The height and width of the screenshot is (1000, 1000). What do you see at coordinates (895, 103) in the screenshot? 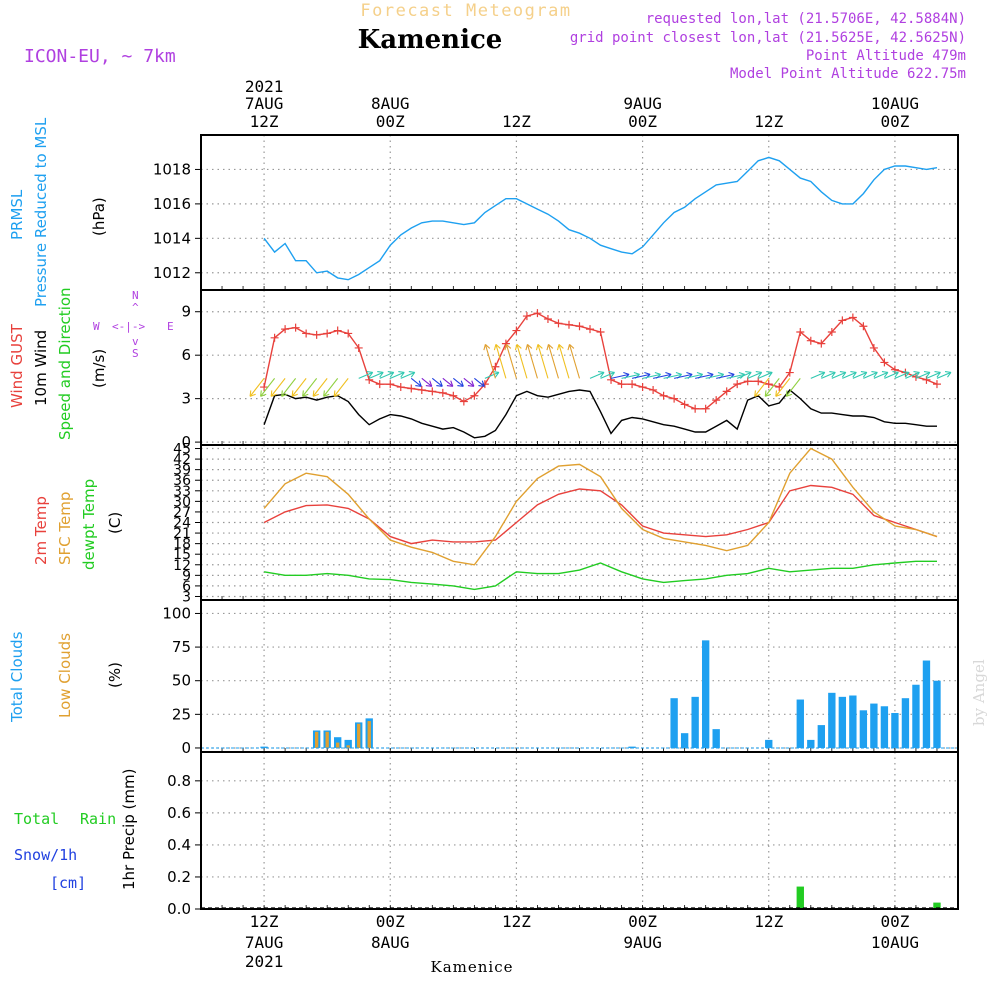
I see `day-label-top: 10AUG` at bounding box center [895, 103].